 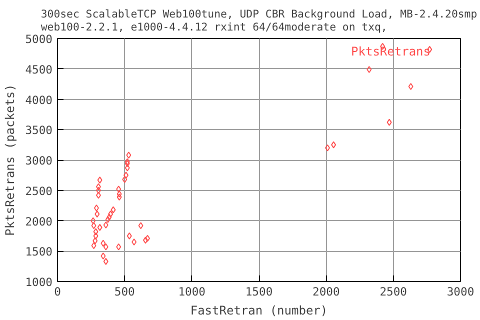 What do you see at coordinates (394, 291) in the screenshot?
I see `x-tick-label: 2500` at bounding box center [394, 291].